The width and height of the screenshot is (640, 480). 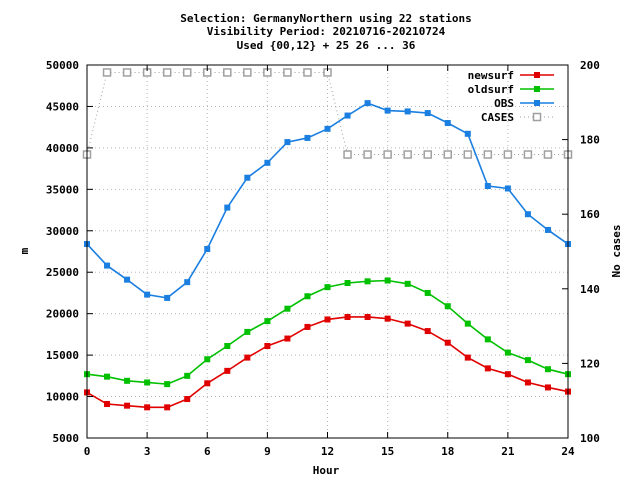 What do you see at coordinates (66, 438) in the screenshot?
I see `y-tick-label: 5000` at bounding box center [66, 438].